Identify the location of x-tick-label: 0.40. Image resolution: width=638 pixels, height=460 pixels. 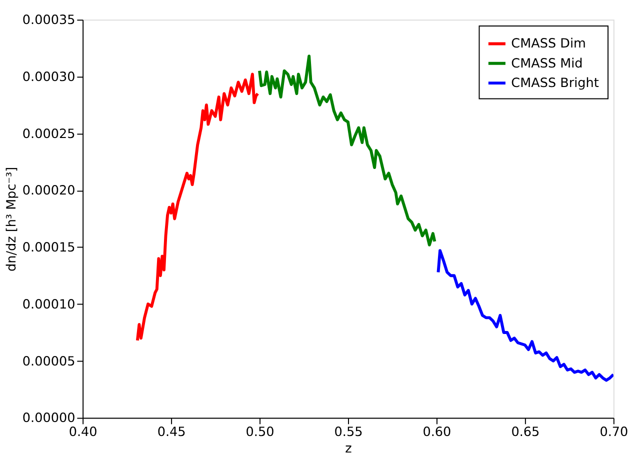
(83, 432).